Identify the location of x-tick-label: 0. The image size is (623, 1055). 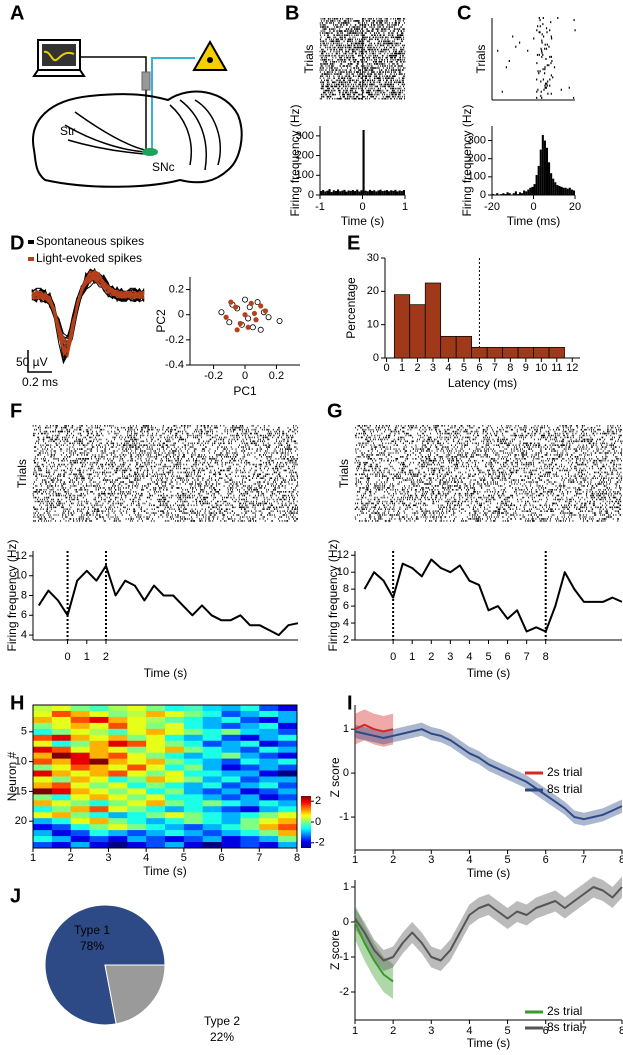
(533, 207).